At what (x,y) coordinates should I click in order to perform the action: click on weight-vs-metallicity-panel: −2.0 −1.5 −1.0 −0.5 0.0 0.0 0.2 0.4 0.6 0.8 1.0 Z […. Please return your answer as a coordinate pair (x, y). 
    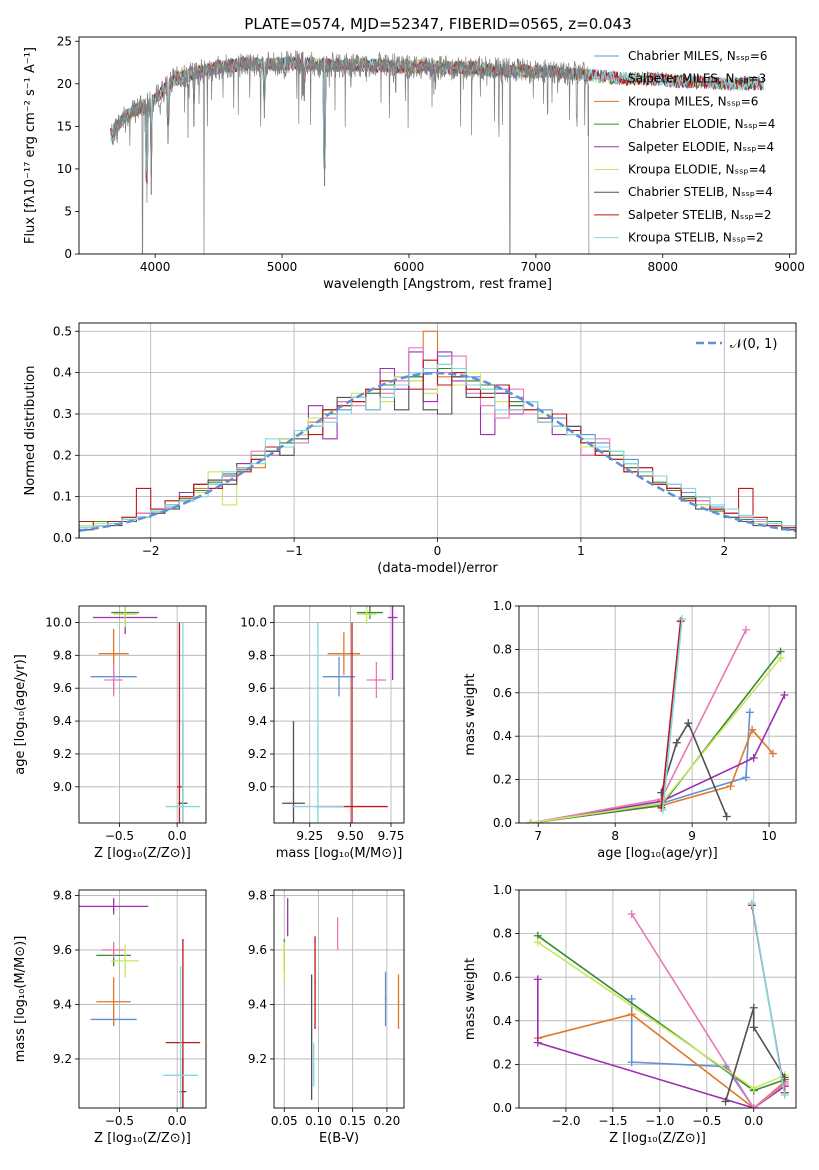
    Looking at the image, I should click on (630, 1014).